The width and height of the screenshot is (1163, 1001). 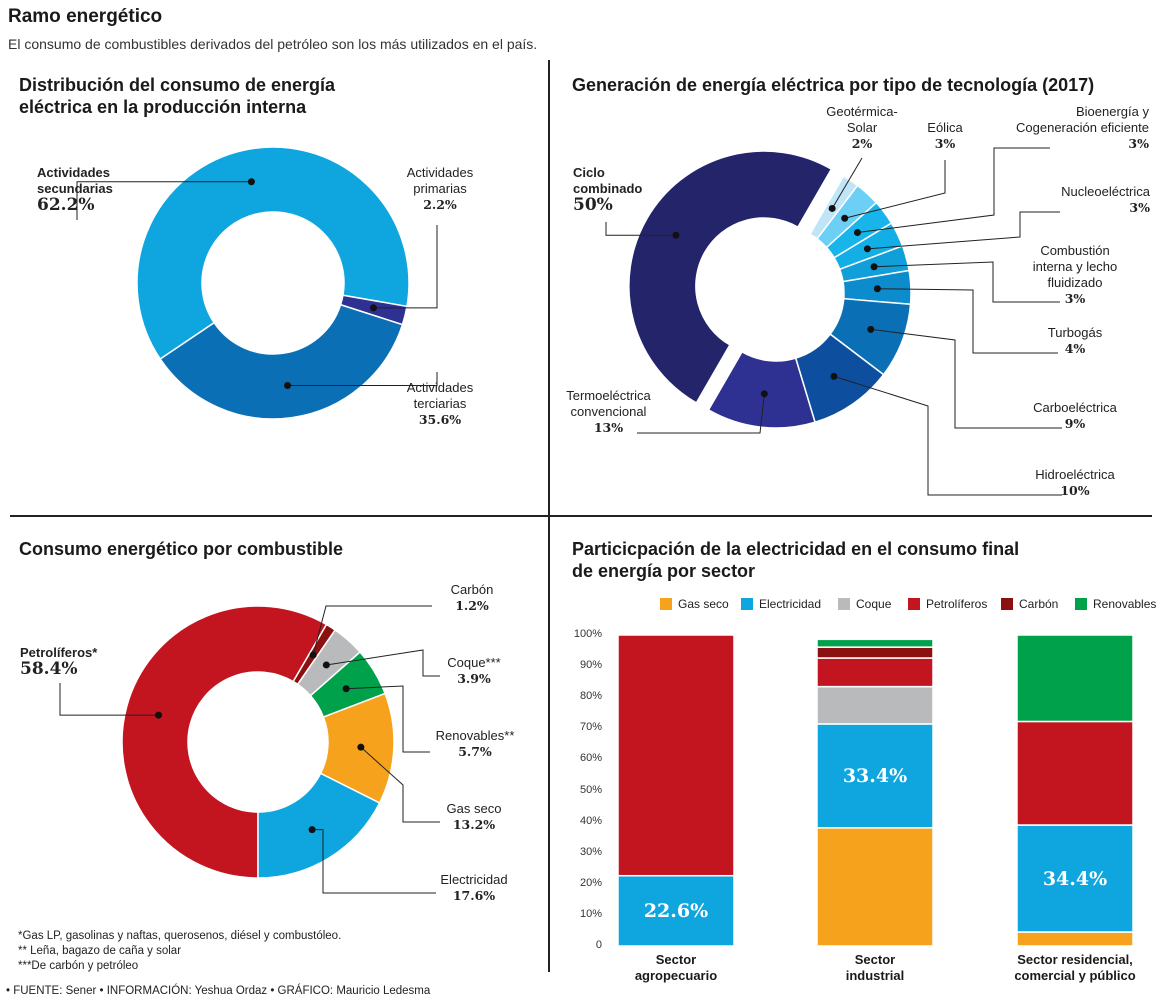 What do you see at coordinates (590, 758) in the screenshot?
I see `y-tick-label: 60%` at bounding box center [590, 758].